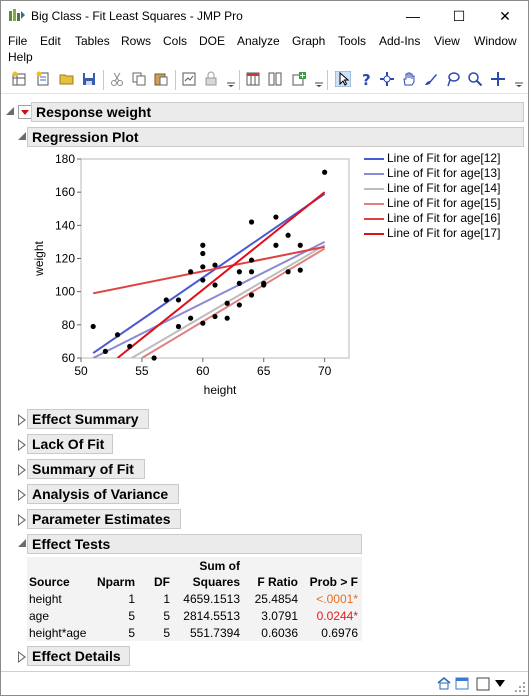  I want to click on help-tool-icon: ?, so click(366, 79).